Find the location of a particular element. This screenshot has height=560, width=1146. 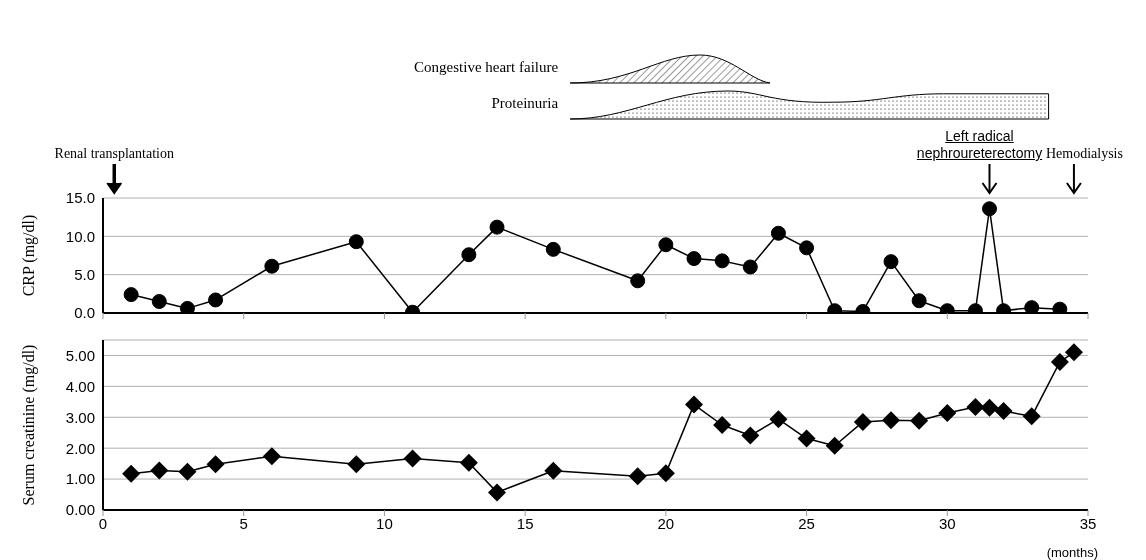

y-tick-label: 2.00 is located at coordinates (80, 448).